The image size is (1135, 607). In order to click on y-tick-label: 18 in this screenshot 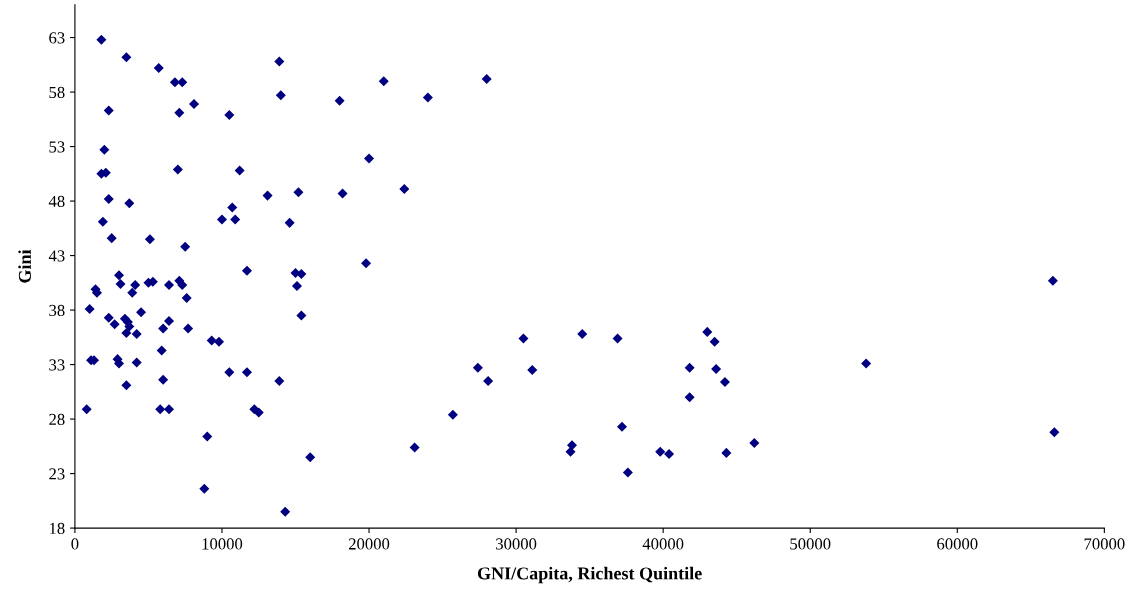, I will do `click(57, 528)`.